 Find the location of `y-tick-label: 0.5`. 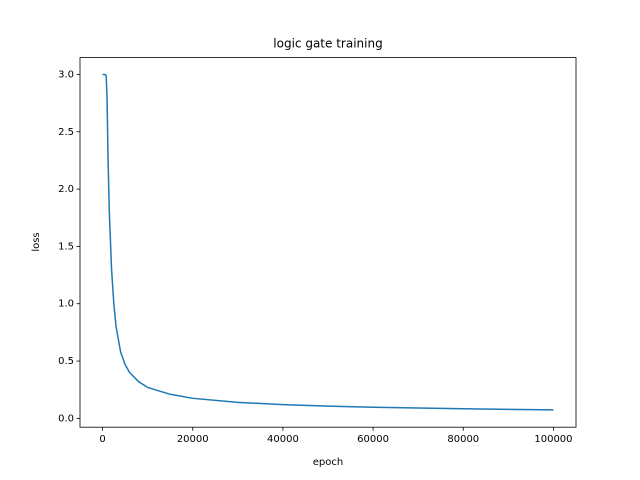

y-tick-label: 0.5 is located at coordinates (66, 361).